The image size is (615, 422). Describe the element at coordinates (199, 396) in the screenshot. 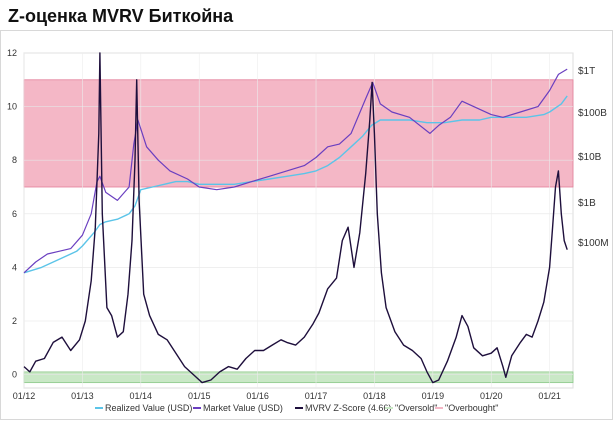

I see `x-tick-label: 01/15` at that location.